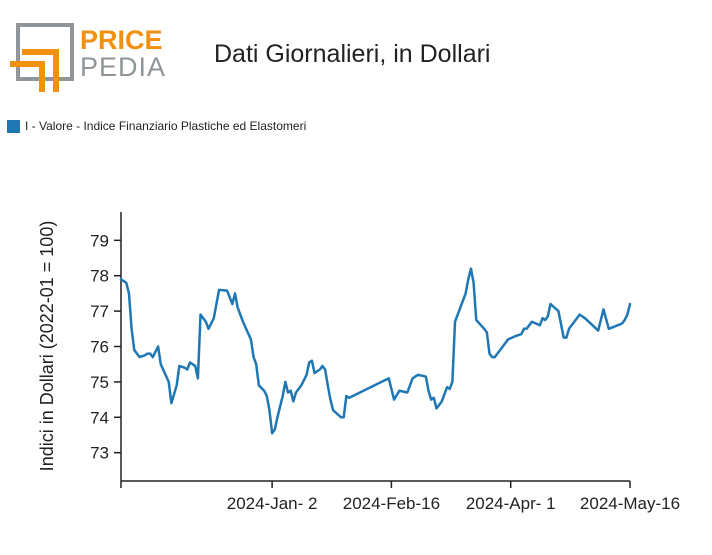 The width and height of the screenshot is (712, 555). What do you see at coordinates (272, 503) in the screenshot?
I see `x-tick-label: 2024-Jan- 2` at bounding box center [272, 503].